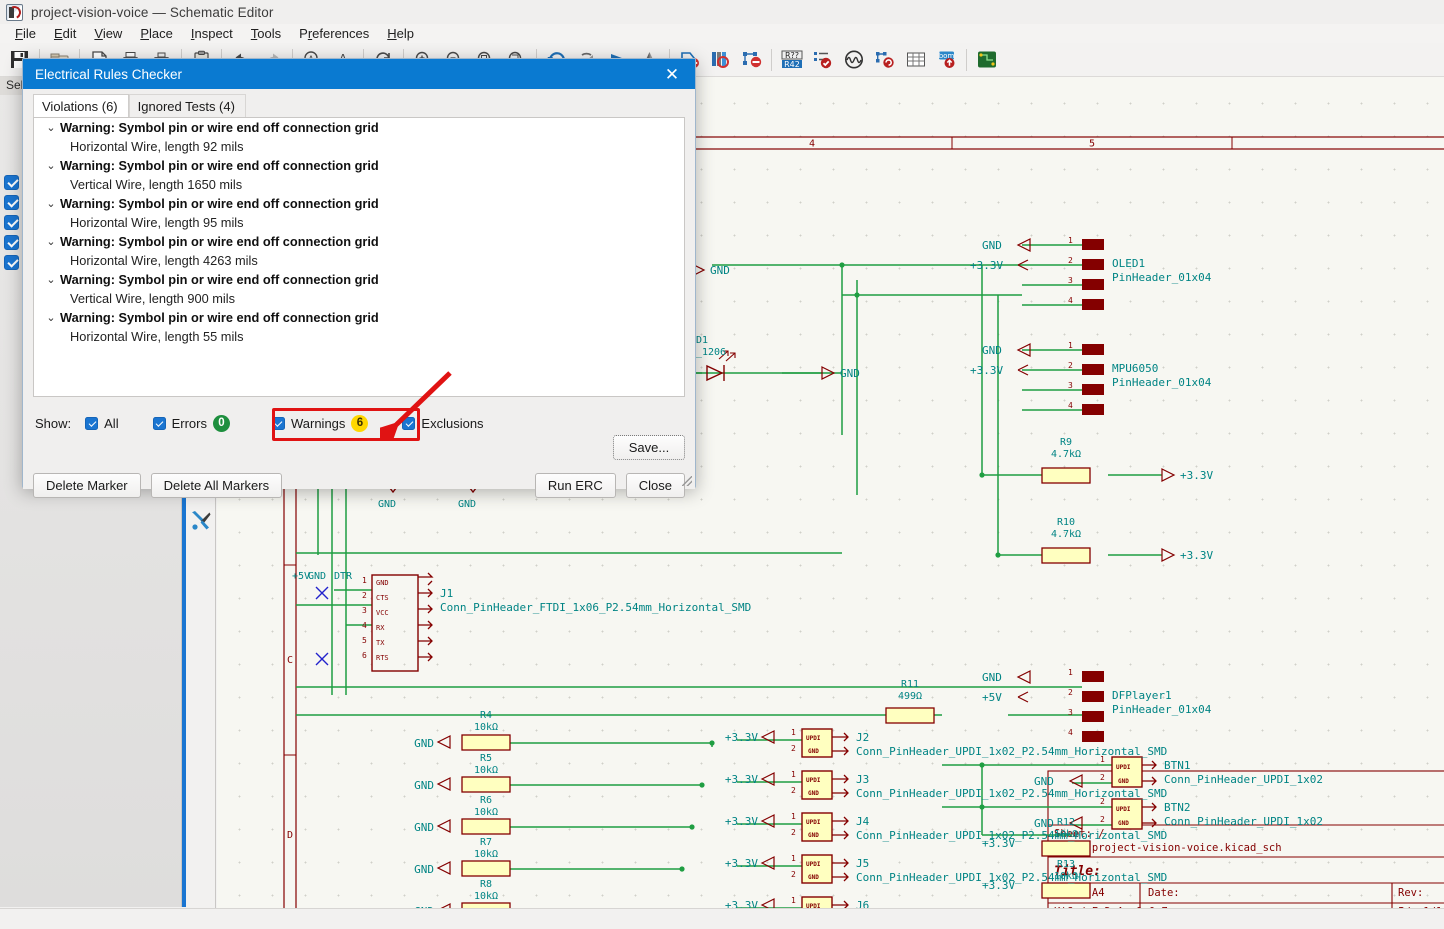 The height and width of the screenshot is (929, 1444). I want to click on filter-warnings-checkbox, so click(278, 423).